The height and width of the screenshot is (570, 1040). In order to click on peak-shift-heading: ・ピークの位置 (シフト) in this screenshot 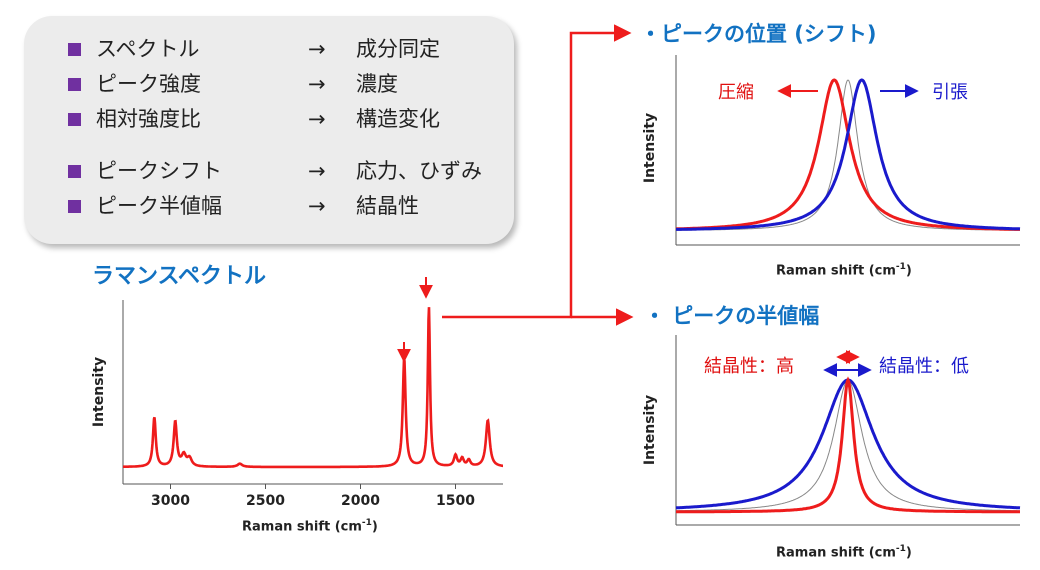, I will do `click(758, 34)`.